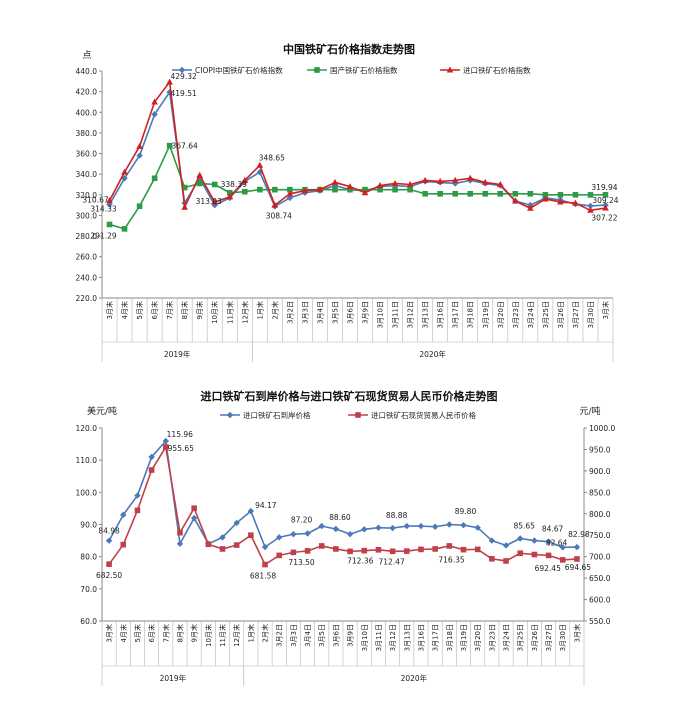 The image size is (698, 701). What do you see at coordinates (290, 312) in the screenshot?
I see `x-tick-label: 3月2日` at bounding box center [290, 312].